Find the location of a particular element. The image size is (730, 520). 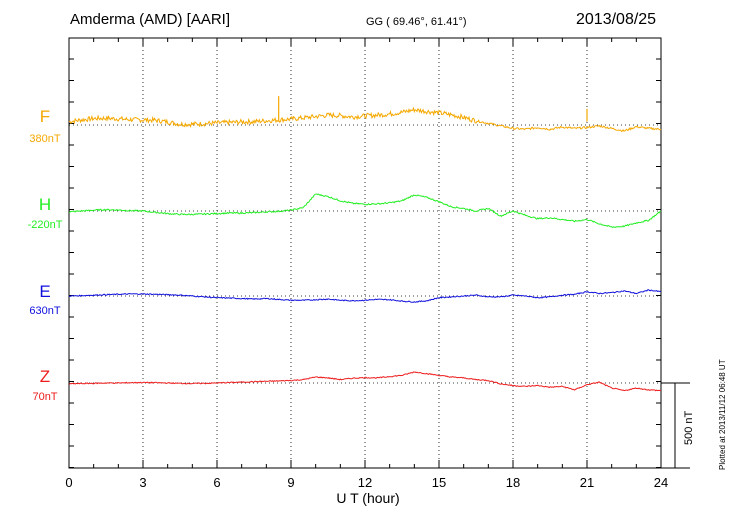

series-label-Z: Z is located at coordinates (45, 376).